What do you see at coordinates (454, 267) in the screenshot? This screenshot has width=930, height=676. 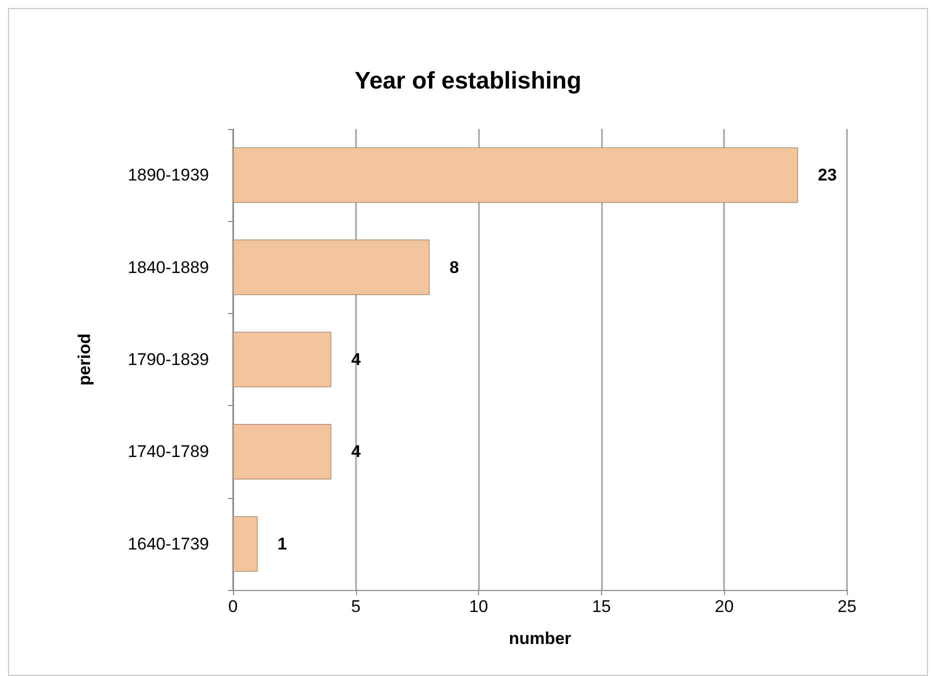 I see `data-label: 8` at bounding box center [454, 267].